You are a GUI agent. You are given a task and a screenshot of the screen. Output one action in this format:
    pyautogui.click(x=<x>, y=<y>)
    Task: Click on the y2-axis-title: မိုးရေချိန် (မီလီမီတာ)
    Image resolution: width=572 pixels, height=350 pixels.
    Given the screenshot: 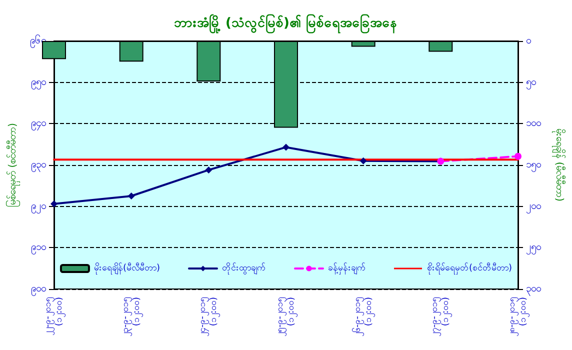 What is the action you would take?
    pyautogui.click(x=559, y=165)
    